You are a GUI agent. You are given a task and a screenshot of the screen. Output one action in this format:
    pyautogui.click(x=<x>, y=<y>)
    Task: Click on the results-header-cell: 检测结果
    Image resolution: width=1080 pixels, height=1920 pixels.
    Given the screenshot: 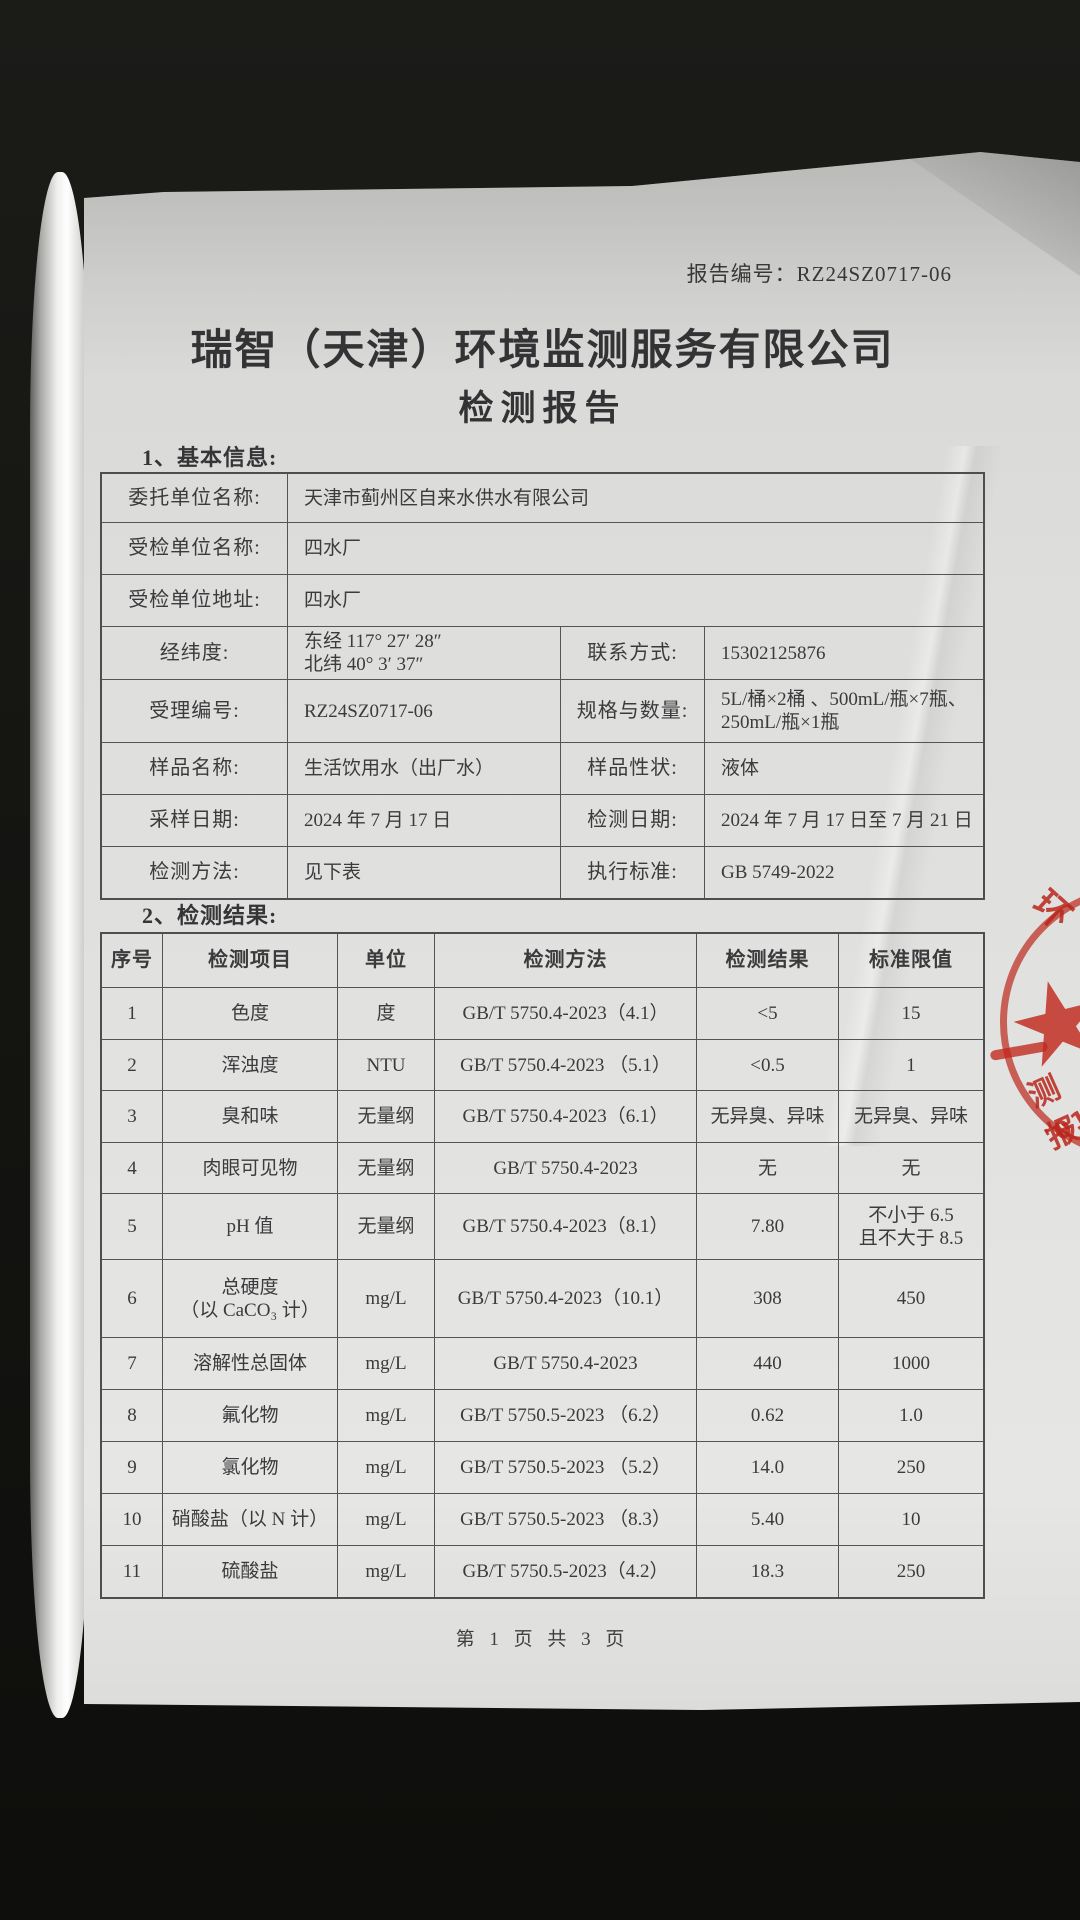 What is the action you would take?
    pyautogui.click(x=767, y=960)
    